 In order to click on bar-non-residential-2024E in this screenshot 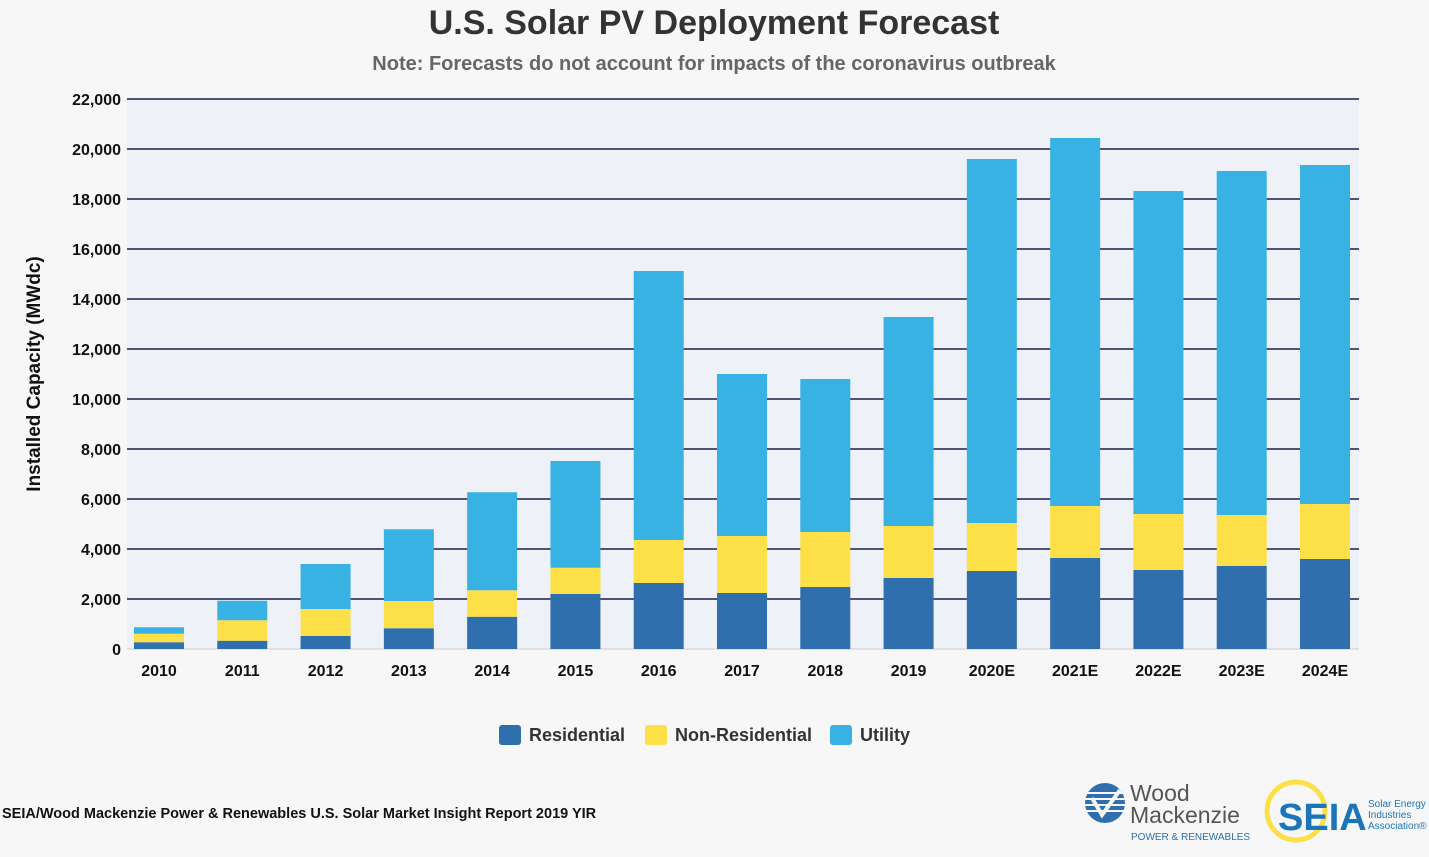, I will do `click(1325, 531)`.